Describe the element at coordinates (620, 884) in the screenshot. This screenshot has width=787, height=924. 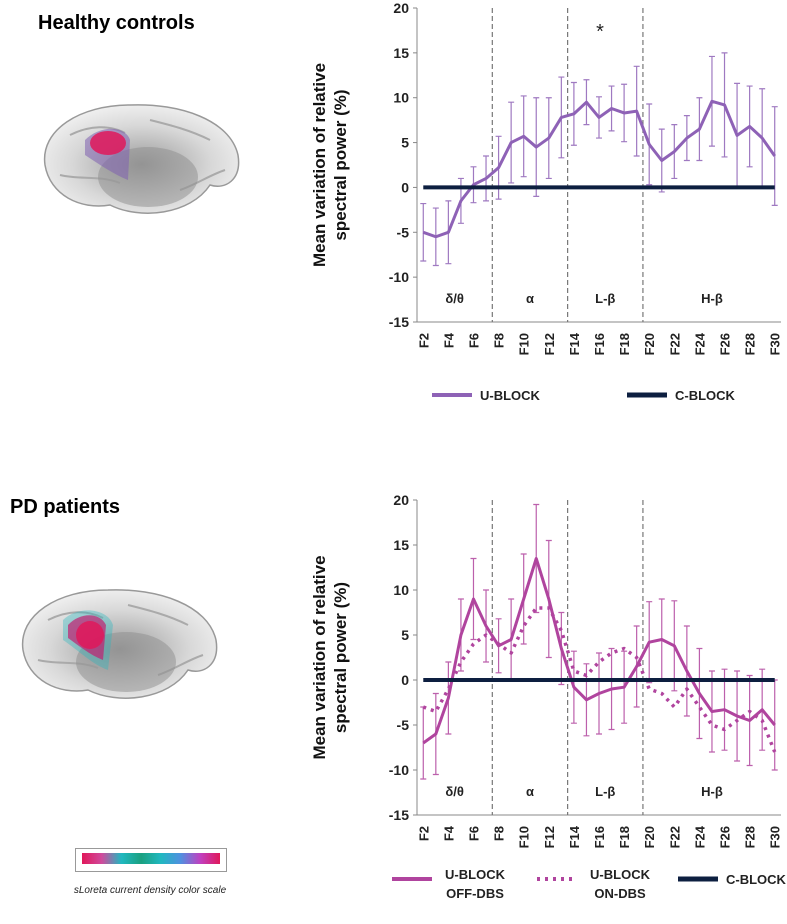
I see `legend-label: U-BLOCK ON-DBS` at that location.